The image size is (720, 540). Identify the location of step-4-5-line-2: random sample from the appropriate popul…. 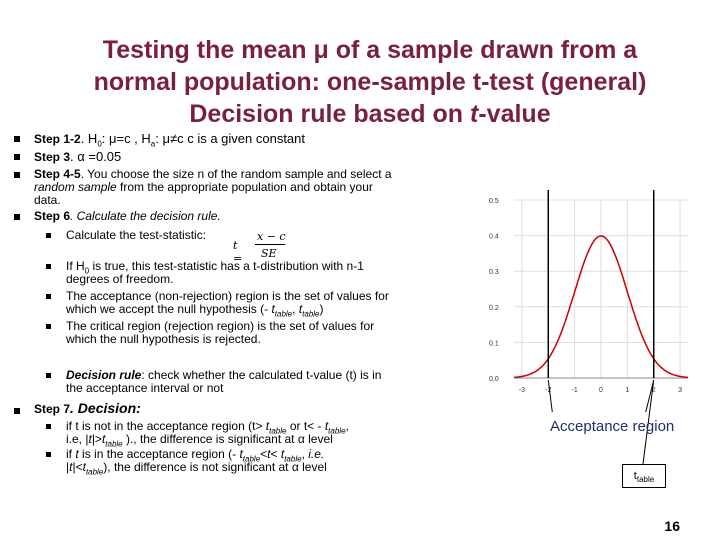
(203, 187).